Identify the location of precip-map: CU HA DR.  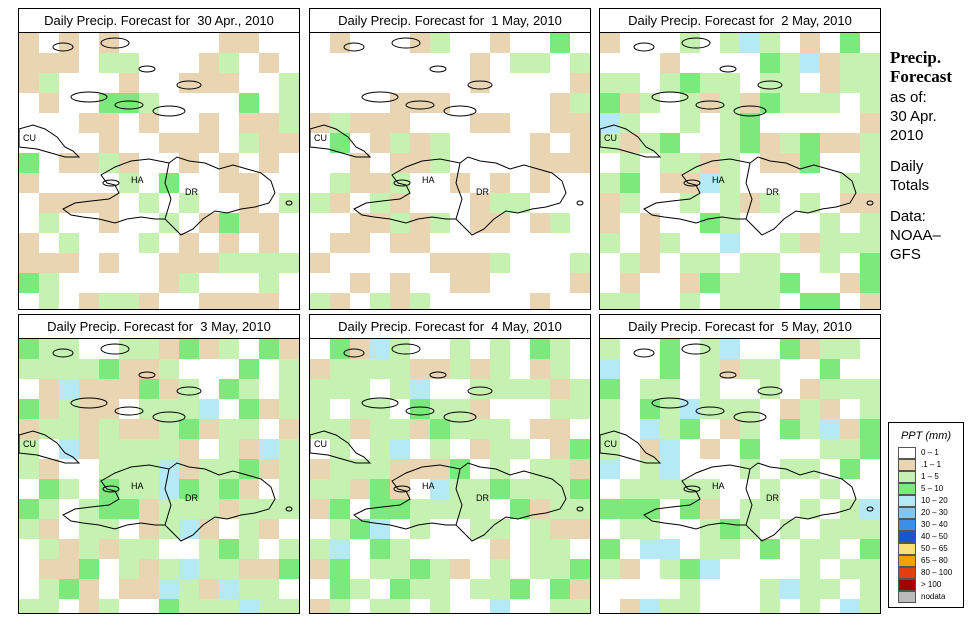
(450, 171).